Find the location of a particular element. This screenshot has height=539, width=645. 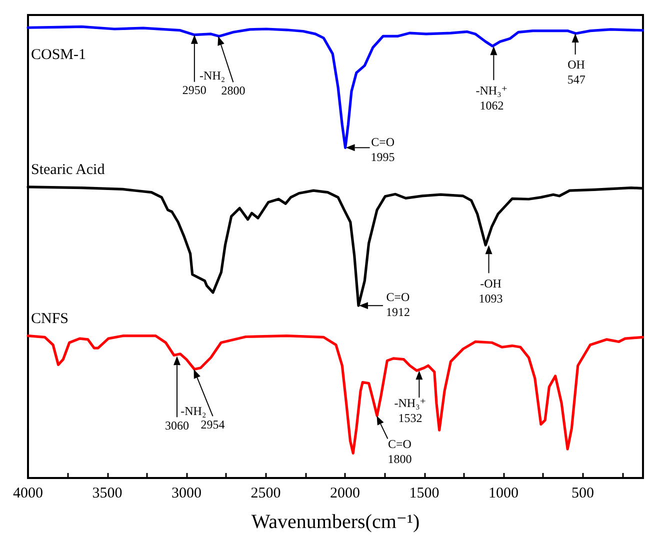

annotation: C=O 1800 is located at coordinates (400, 451).